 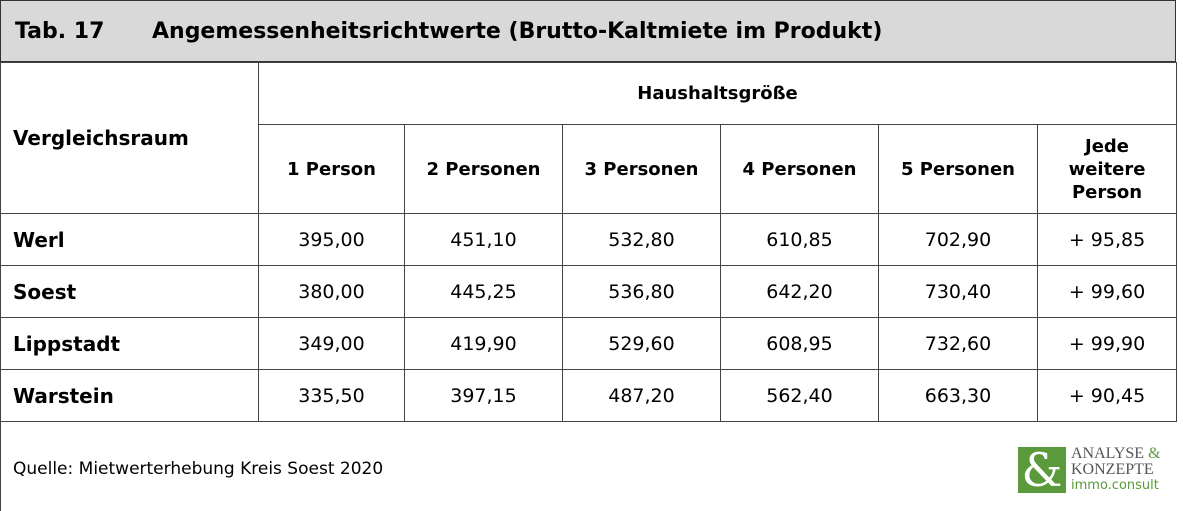 I want to click on value-cell: 380,00, so click(x=331, y=291).